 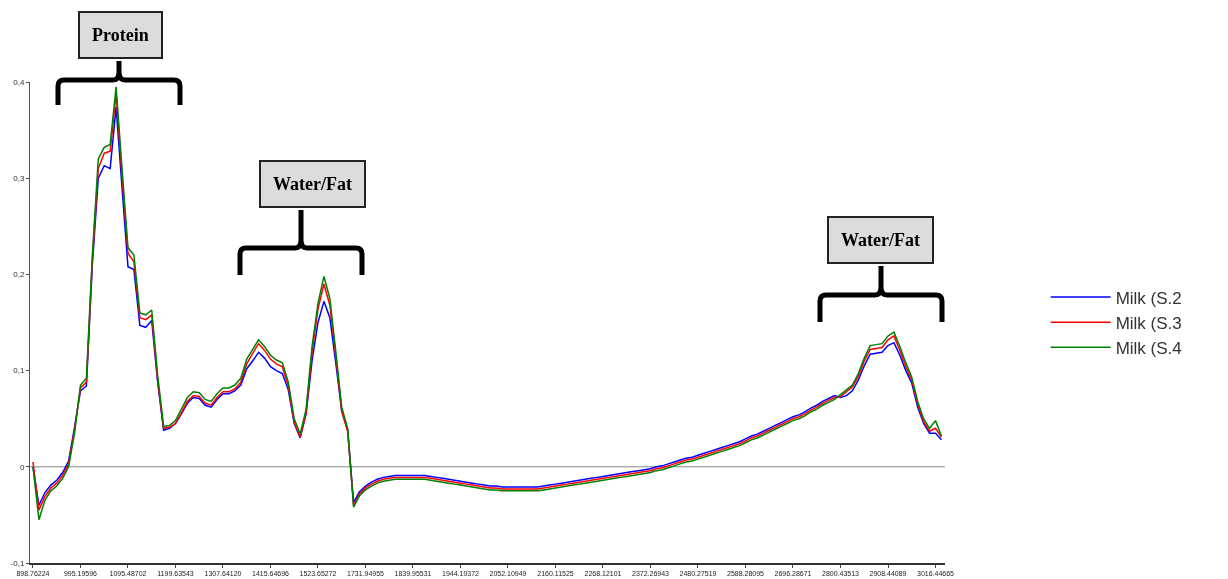 What do you see at coordinates (1148, 348) in the screenshot?
I see `legend-label: Milk (S.4` at bounding box center [1148, 348].